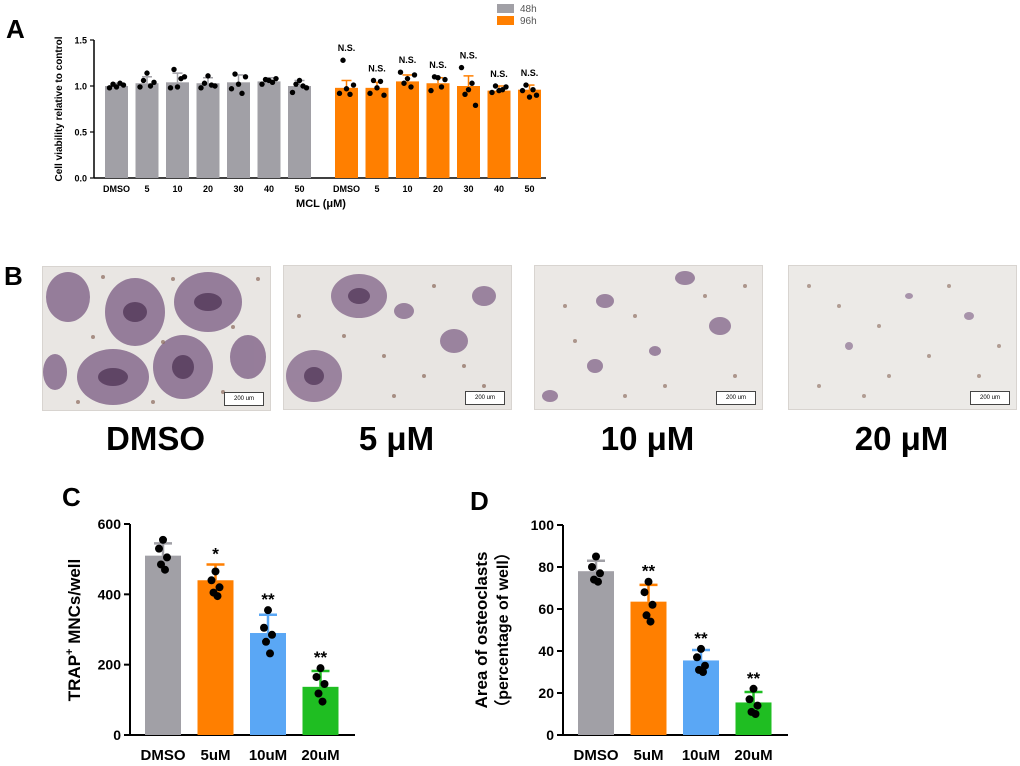 Image resolution: width=1020 pixels, height=766 pixels. I want to click on chart-c-xtick-label: DMSO, so click(163, 755).